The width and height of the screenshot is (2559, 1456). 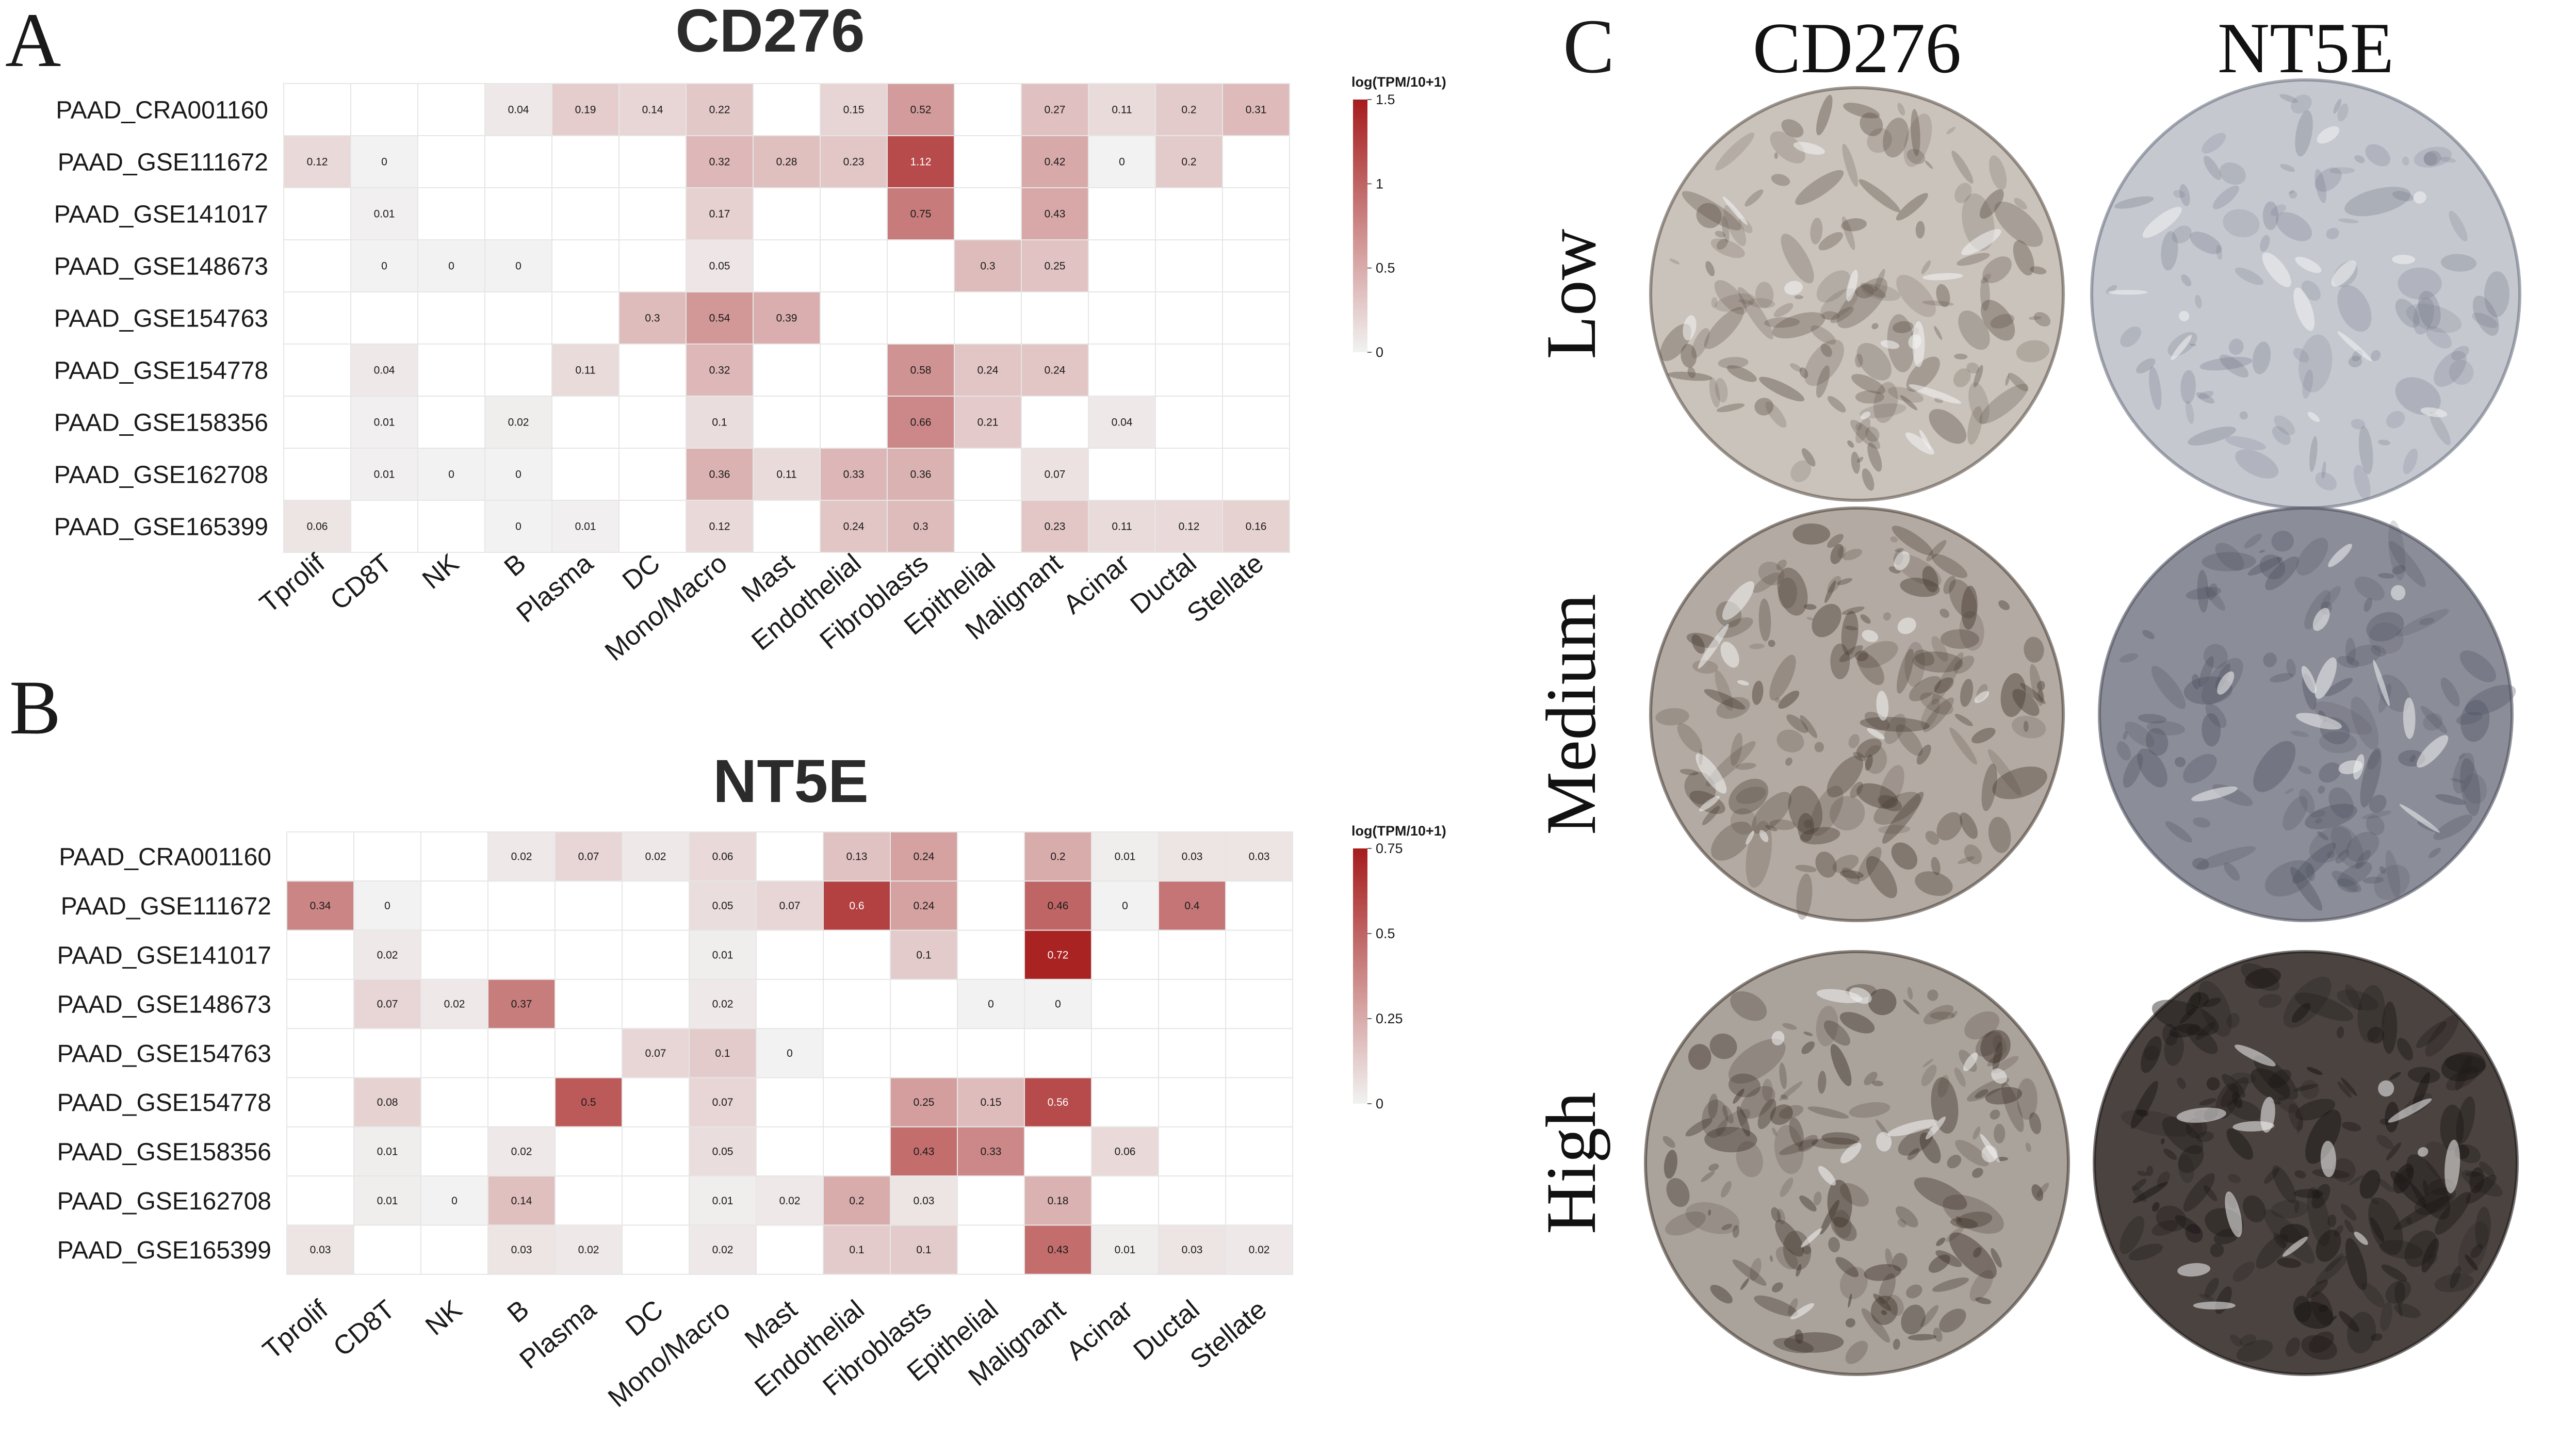 I want to click on cell-value-label: 0.04, so click(x=518, y=110).